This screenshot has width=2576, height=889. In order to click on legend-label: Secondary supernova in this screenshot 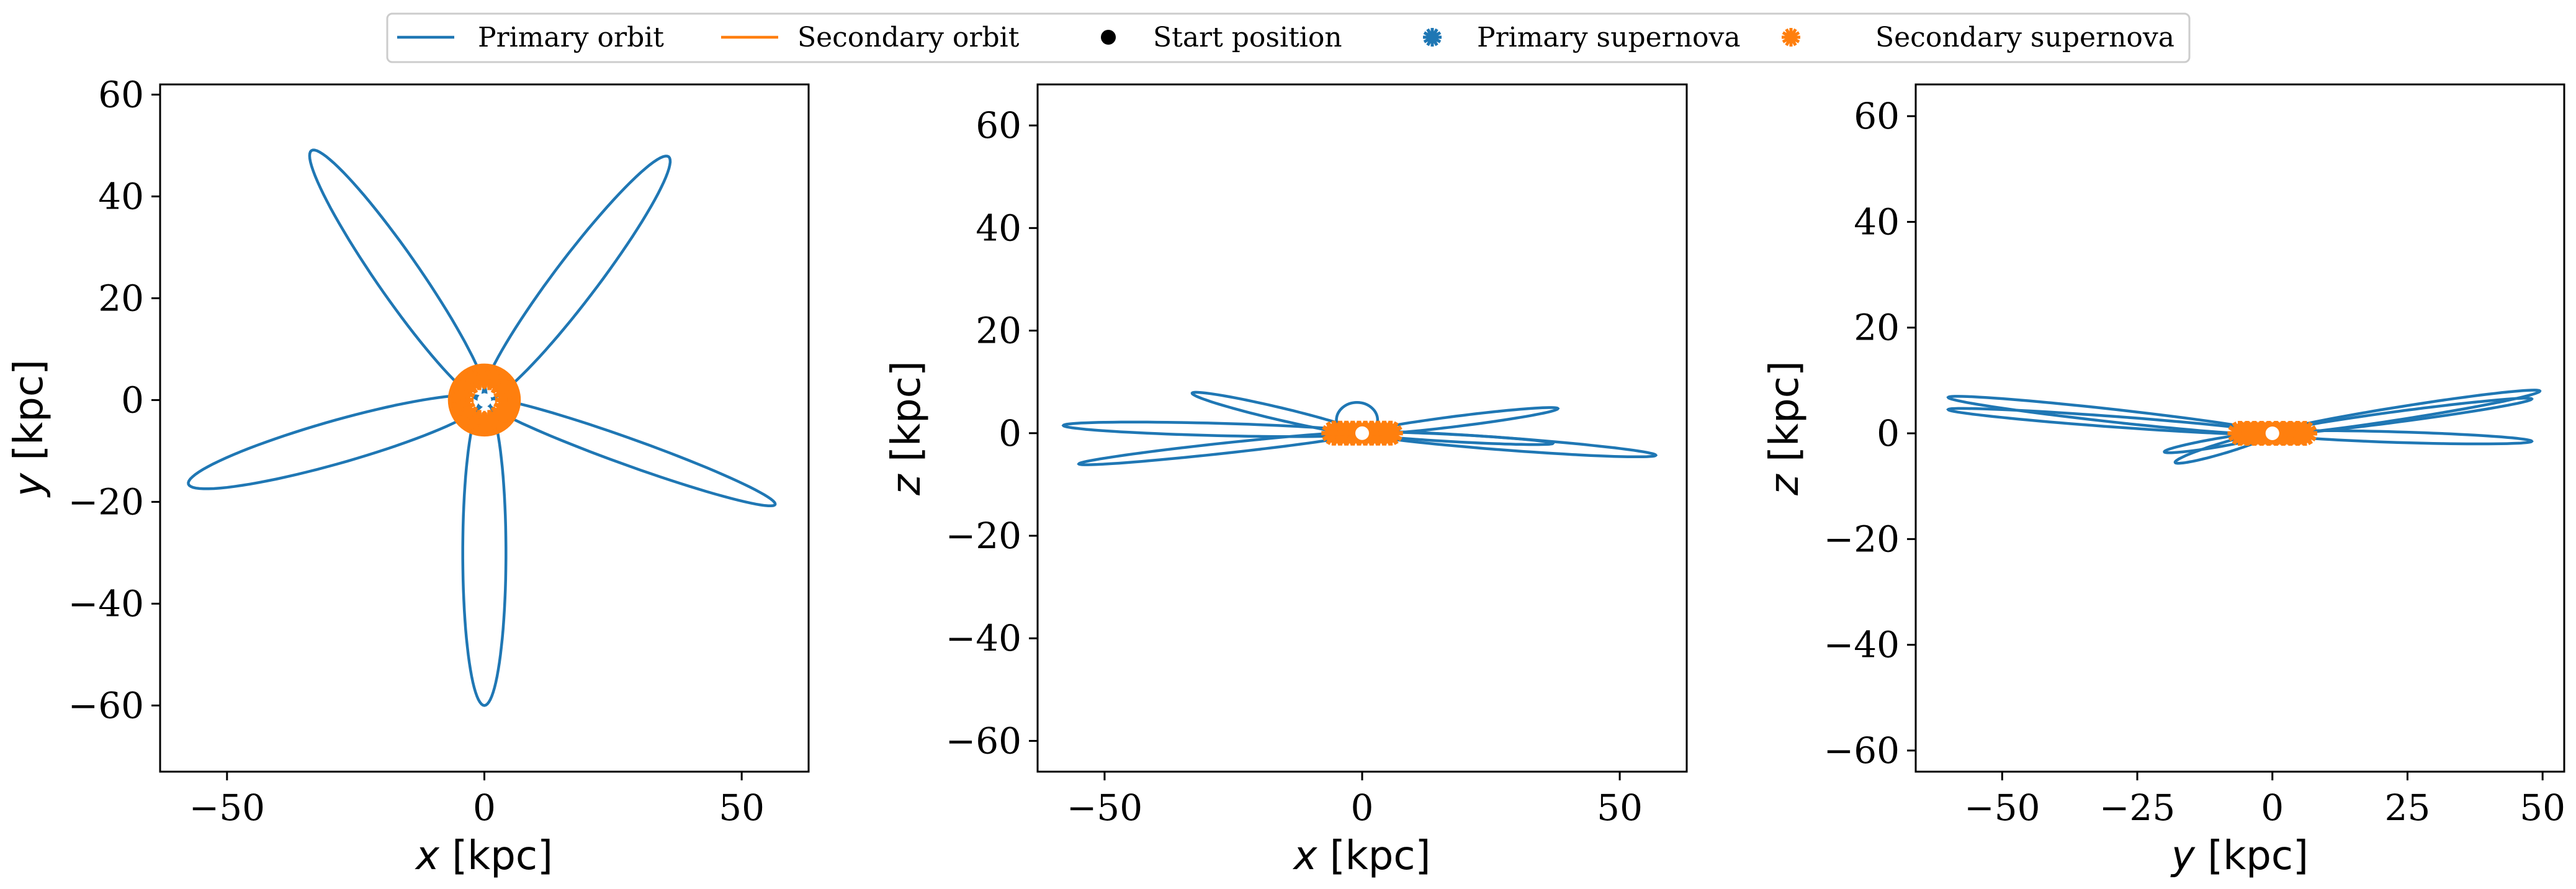, I will do `click(2025, 37)`.